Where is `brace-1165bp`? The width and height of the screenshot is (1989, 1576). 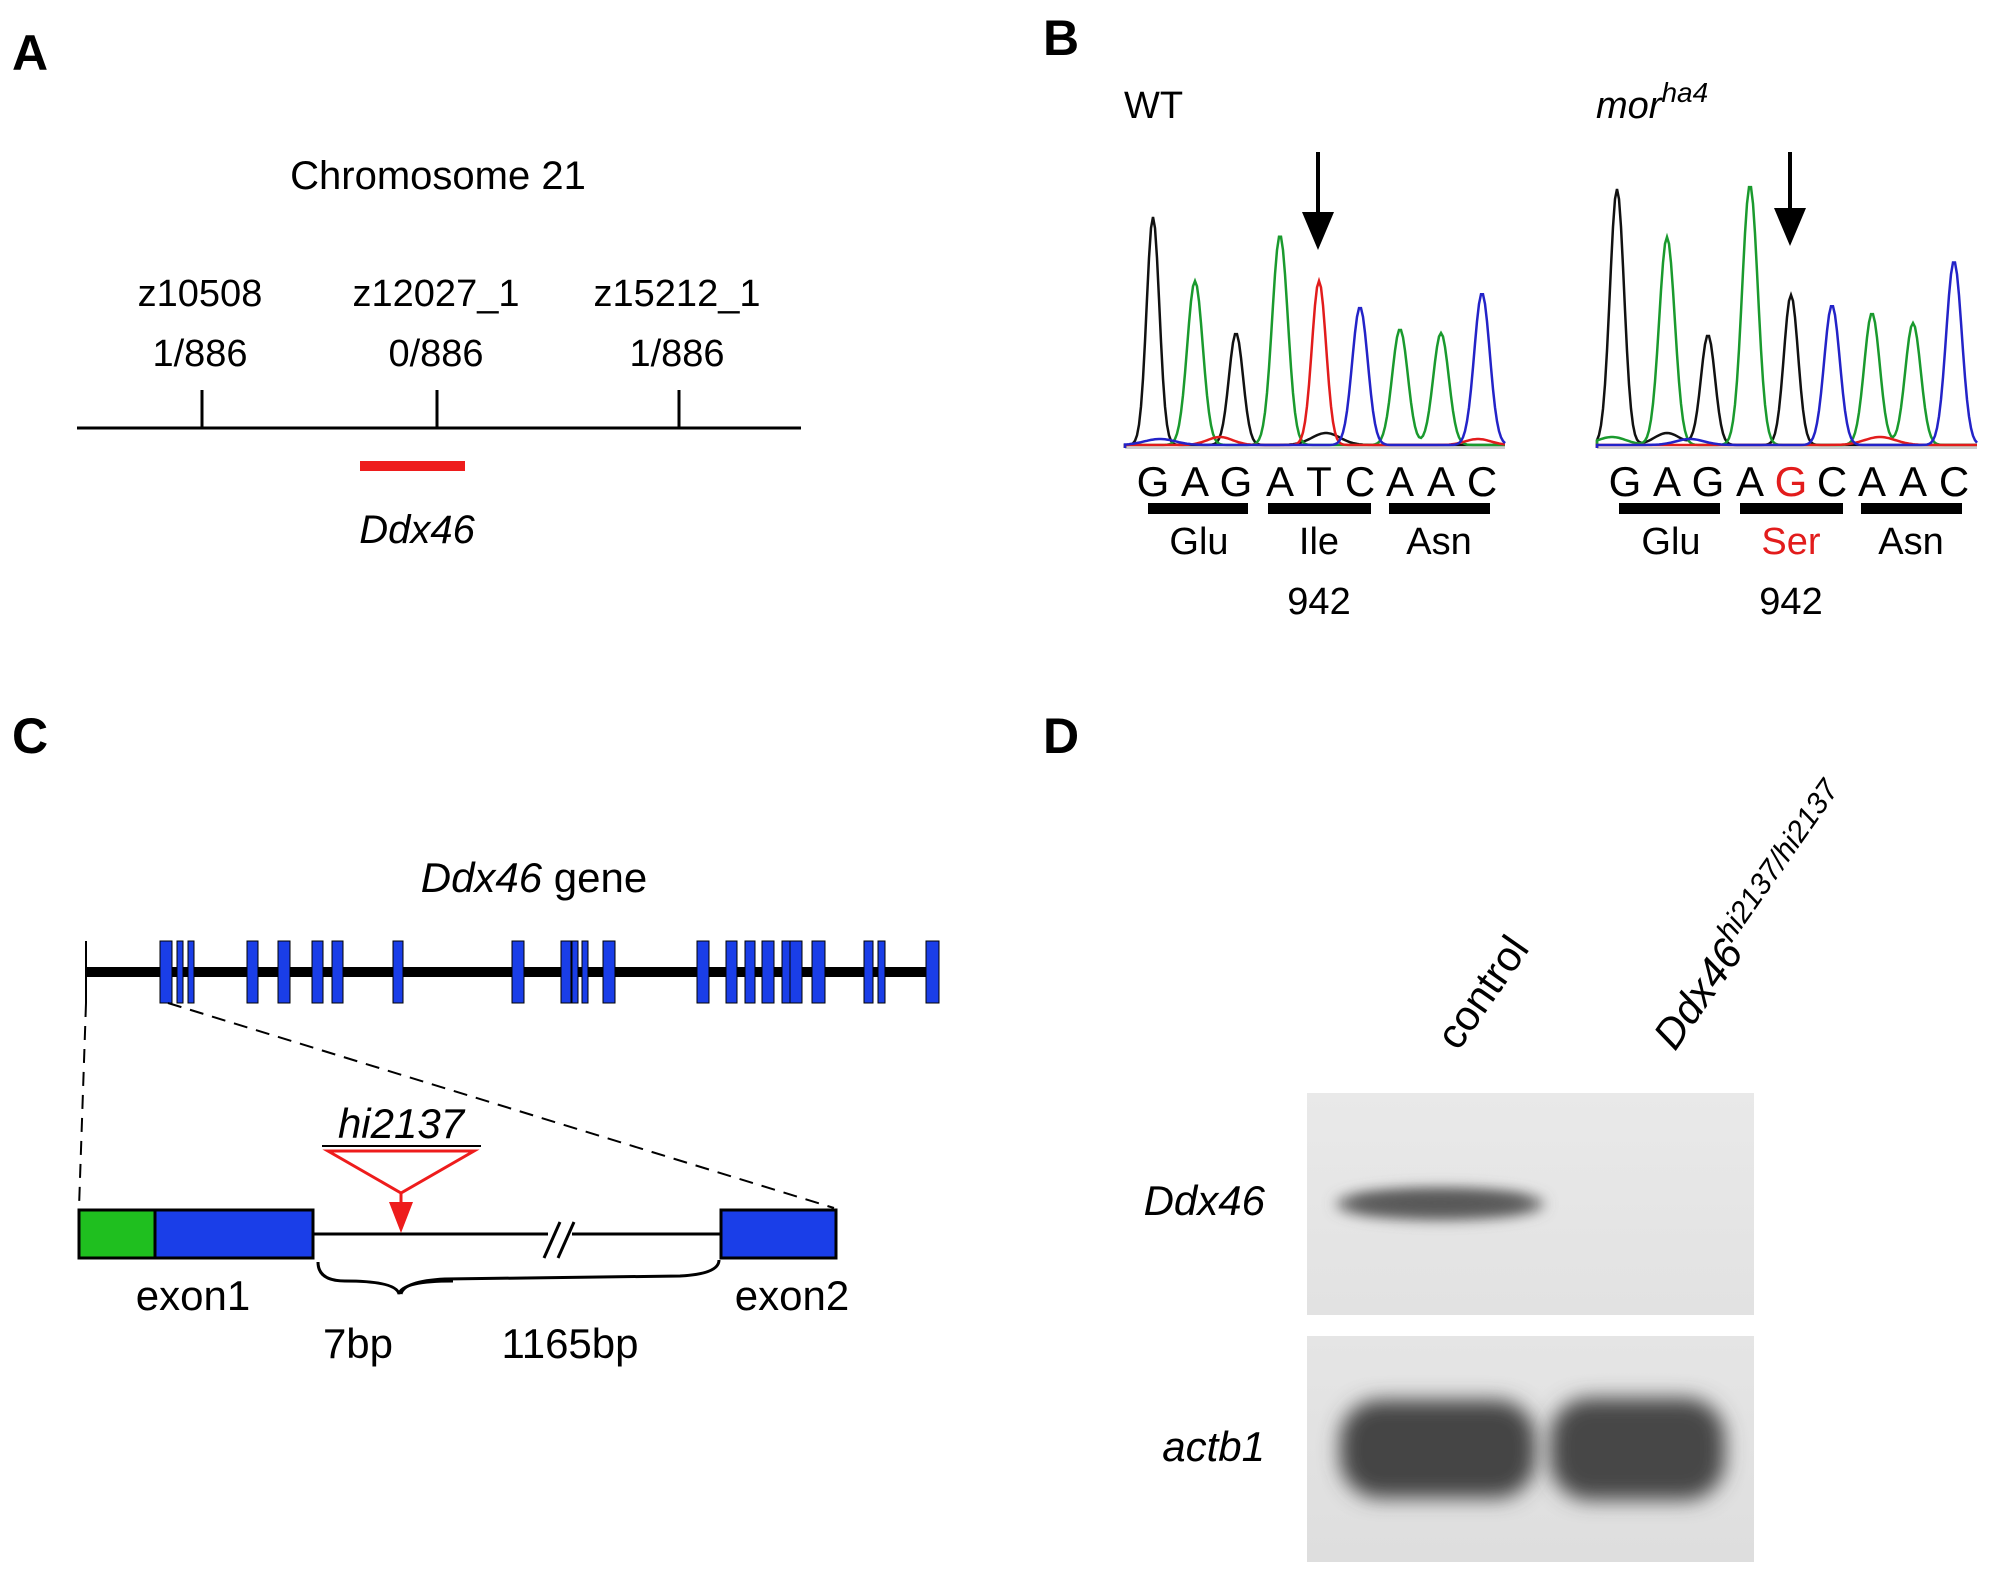 brace-1165bp is located at coordinates (560, 1277).